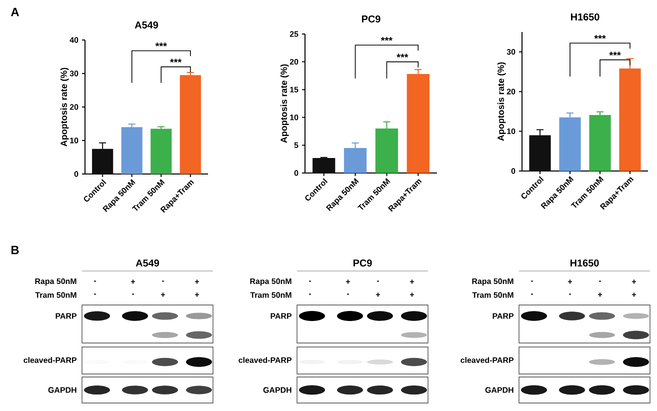  Describe the element at coordinates (15, 250) in the screenshot. I see `text: B` at that location.